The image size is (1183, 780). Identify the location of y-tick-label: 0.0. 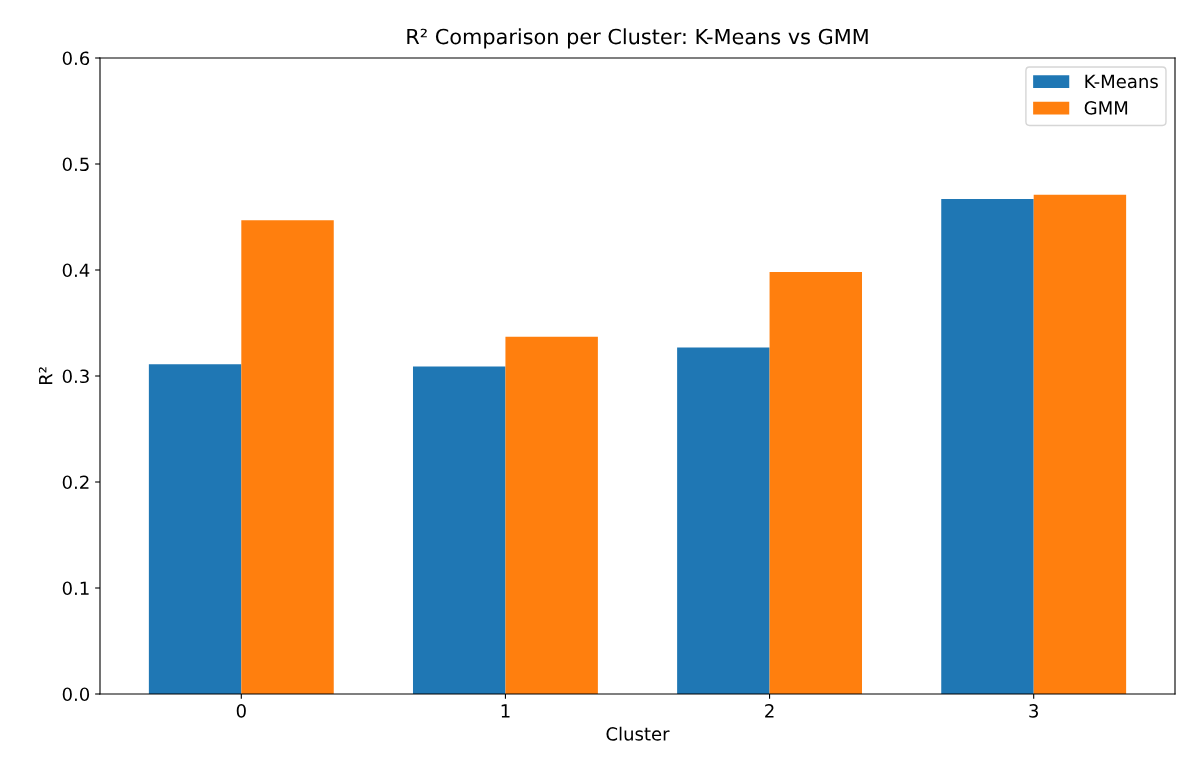
(76, 694).